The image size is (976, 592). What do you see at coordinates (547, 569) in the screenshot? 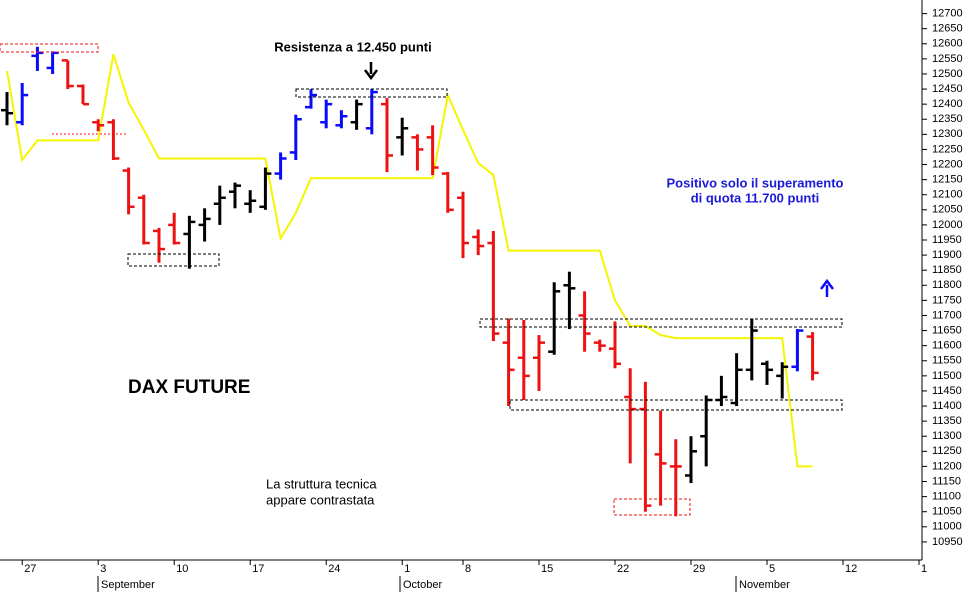
I see `x-tick-label: 15` at bounding box center [547, 569].